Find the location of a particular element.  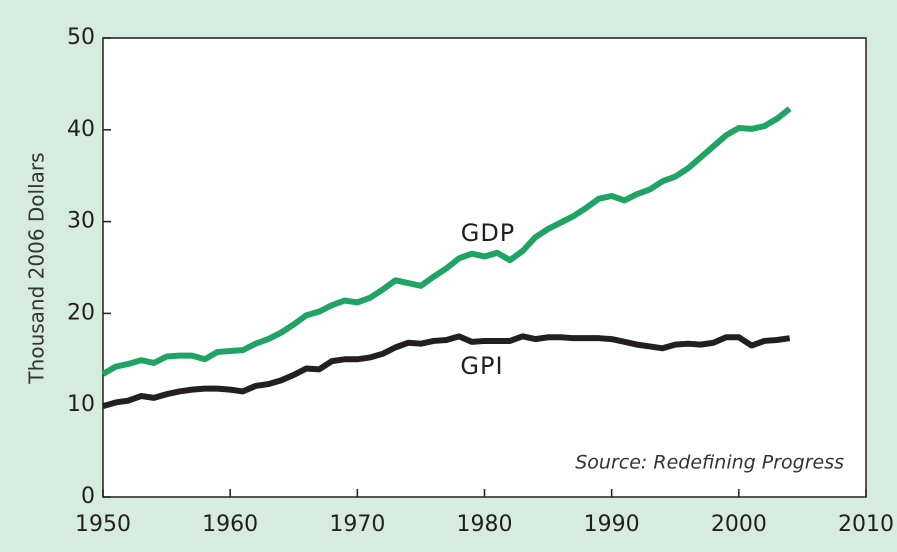

y-tick-label: 50 is located at coordinates (81, 37).